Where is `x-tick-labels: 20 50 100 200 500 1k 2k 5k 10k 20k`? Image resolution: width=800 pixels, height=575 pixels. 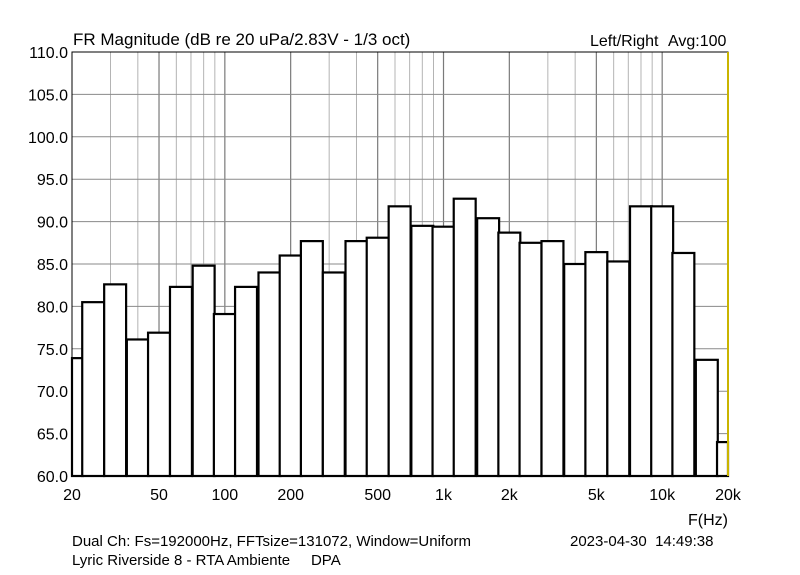
x-tick-labels: 20 50 100 200 500 1k 2k 5k 10k 20k is located at coordinates (402, 495).